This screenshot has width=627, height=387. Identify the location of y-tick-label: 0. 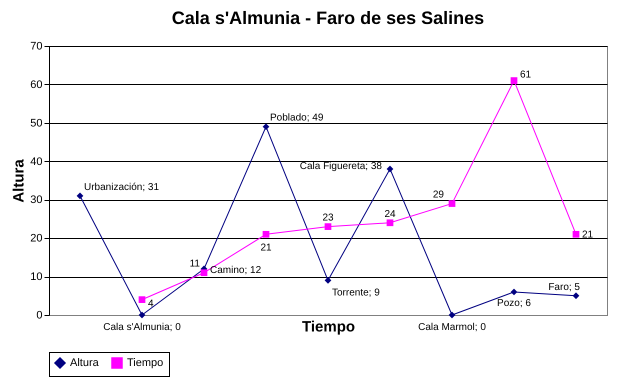
(39, 316).